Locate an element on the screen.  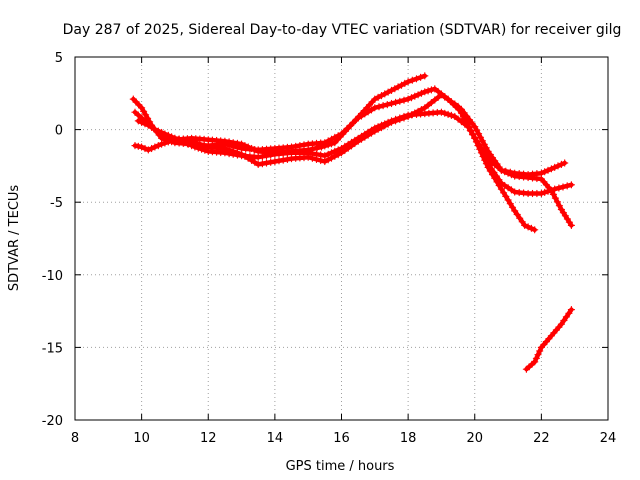
y-tick-label: -20 is located at coordinates (52, 421).